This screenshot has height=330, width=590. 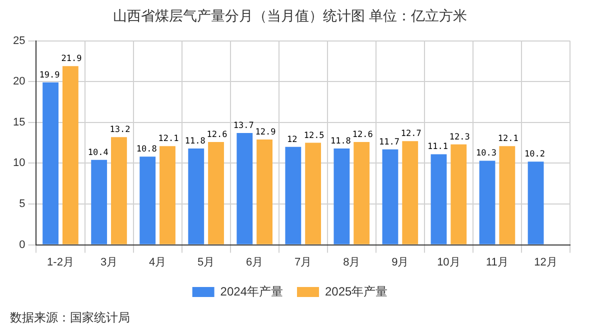 What do you see at coordinates (497, 262) in the screenshot?
I see `x-tick-label: 11月` at bounding box center [497, 262].